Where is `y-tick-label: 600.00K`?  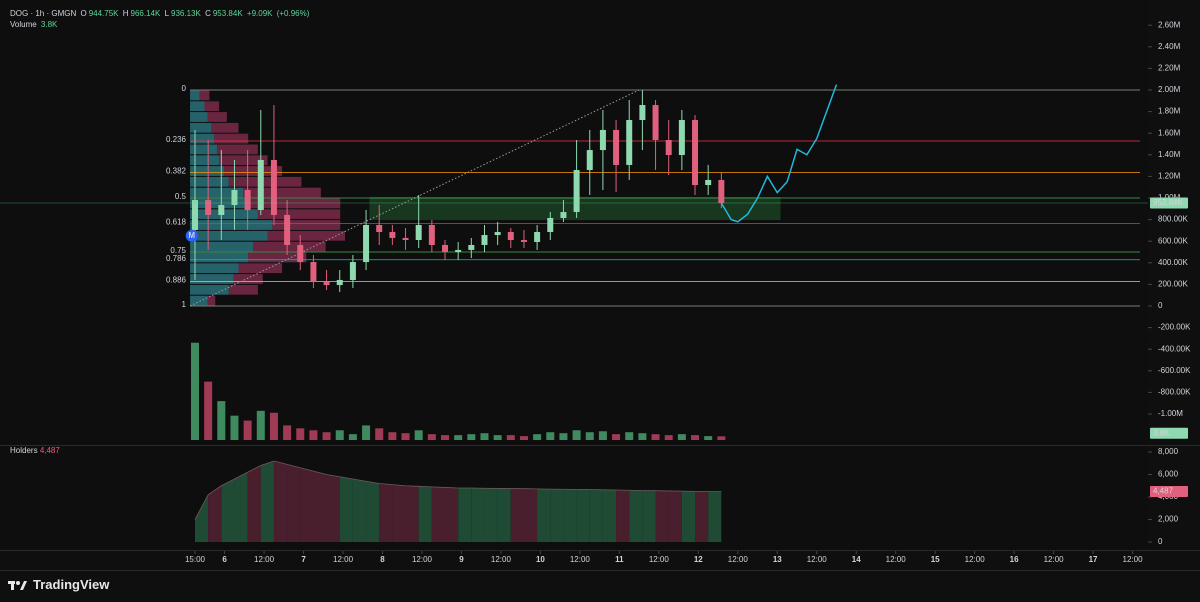 y-tick-label: 600.00K is located at coordinates (1173, 240).